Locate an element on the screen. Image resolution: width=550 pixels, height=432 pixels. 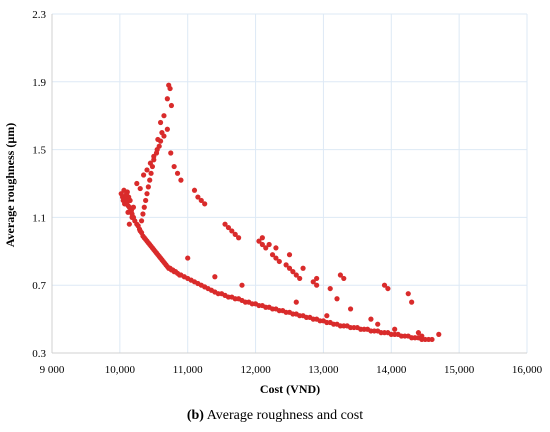
figure-caption: (b) Average roughness and cost is located at coordinates (275, 416).